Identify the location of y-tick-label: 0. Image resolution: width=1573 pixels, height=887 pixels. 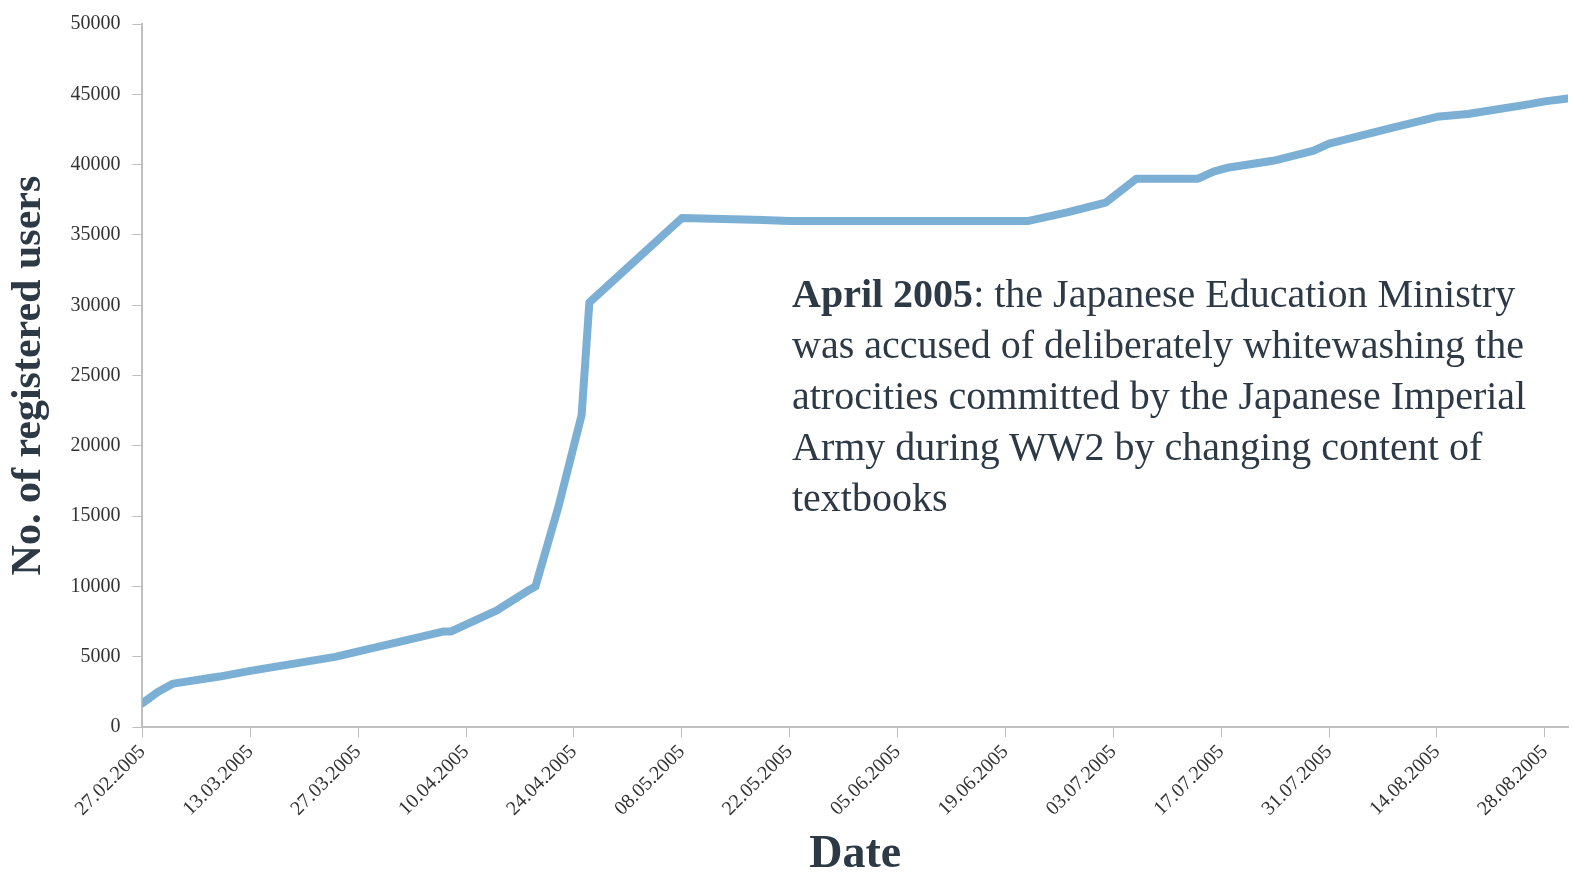
(115, 725).